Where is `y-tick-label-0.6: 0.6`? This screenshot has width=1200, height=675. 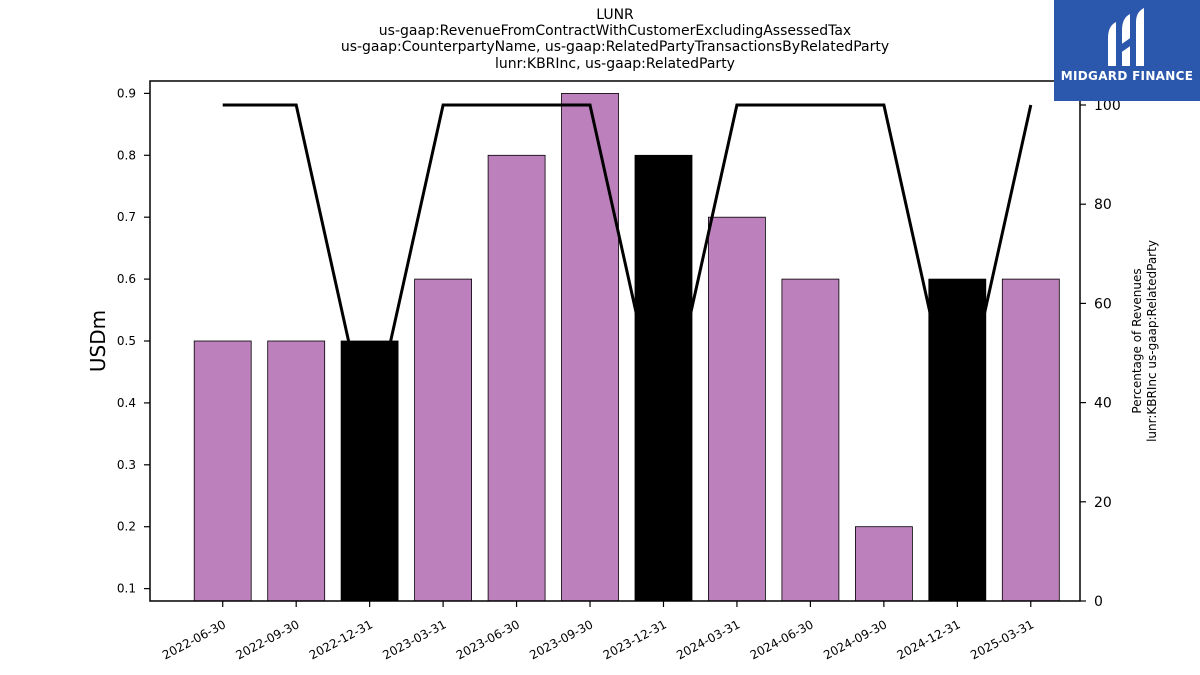 y-tick-label-0.6: 0.6 is located at coordinates (126, 279).